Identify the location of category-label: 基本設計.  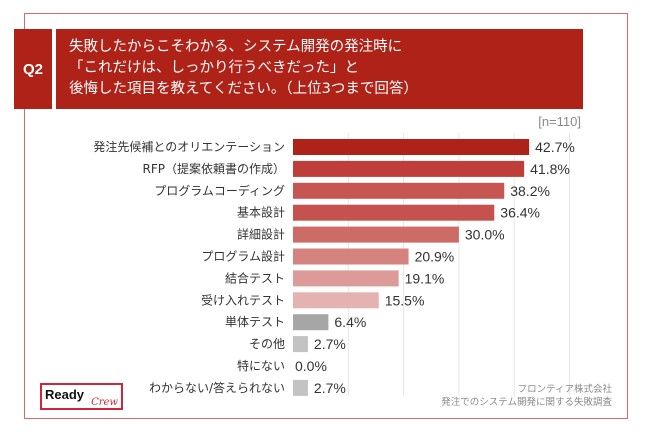
(261, 212).